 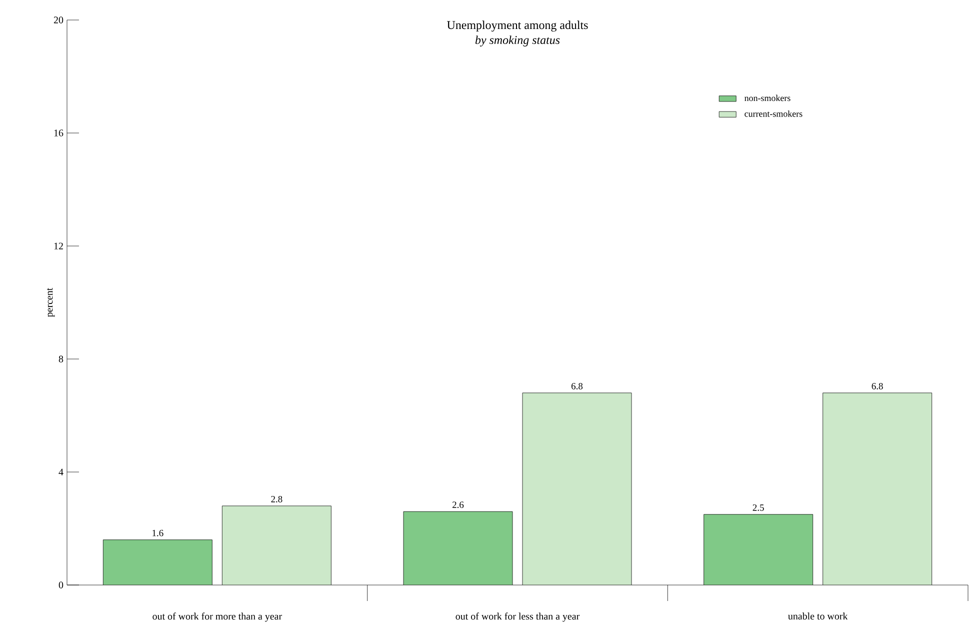 I want to click on y-tick-label: 12, so click(x=58, y=246).